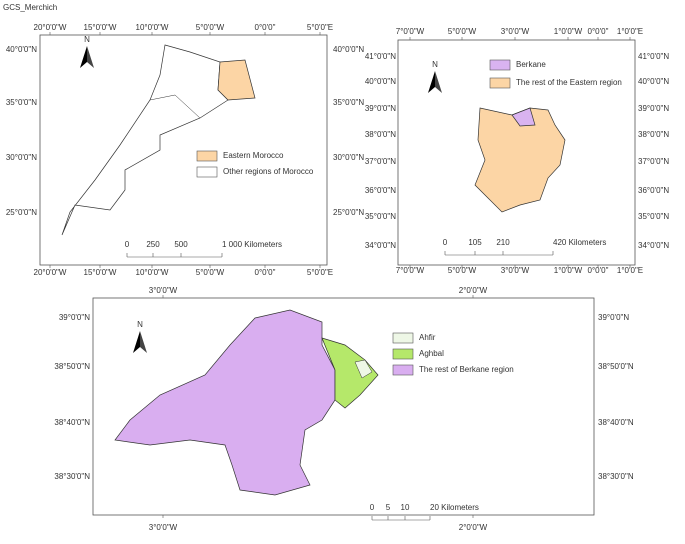  What do you see at coordinates (30, 7) in the screenshot?
I see `crs-label: GCS_Merchich` at bounding box center [30, 7].